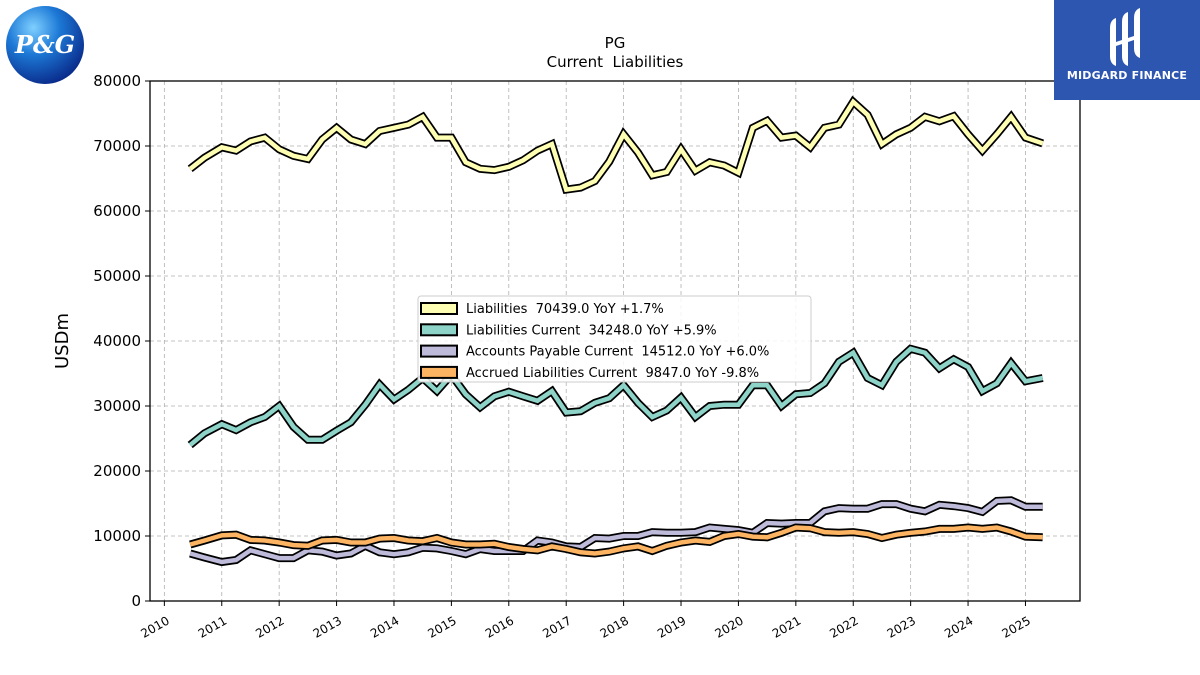  What do you see at coordinates (269, 626) in the screenshot?
I see `x-tick-label: 2012` at bounding box center [269, 626].